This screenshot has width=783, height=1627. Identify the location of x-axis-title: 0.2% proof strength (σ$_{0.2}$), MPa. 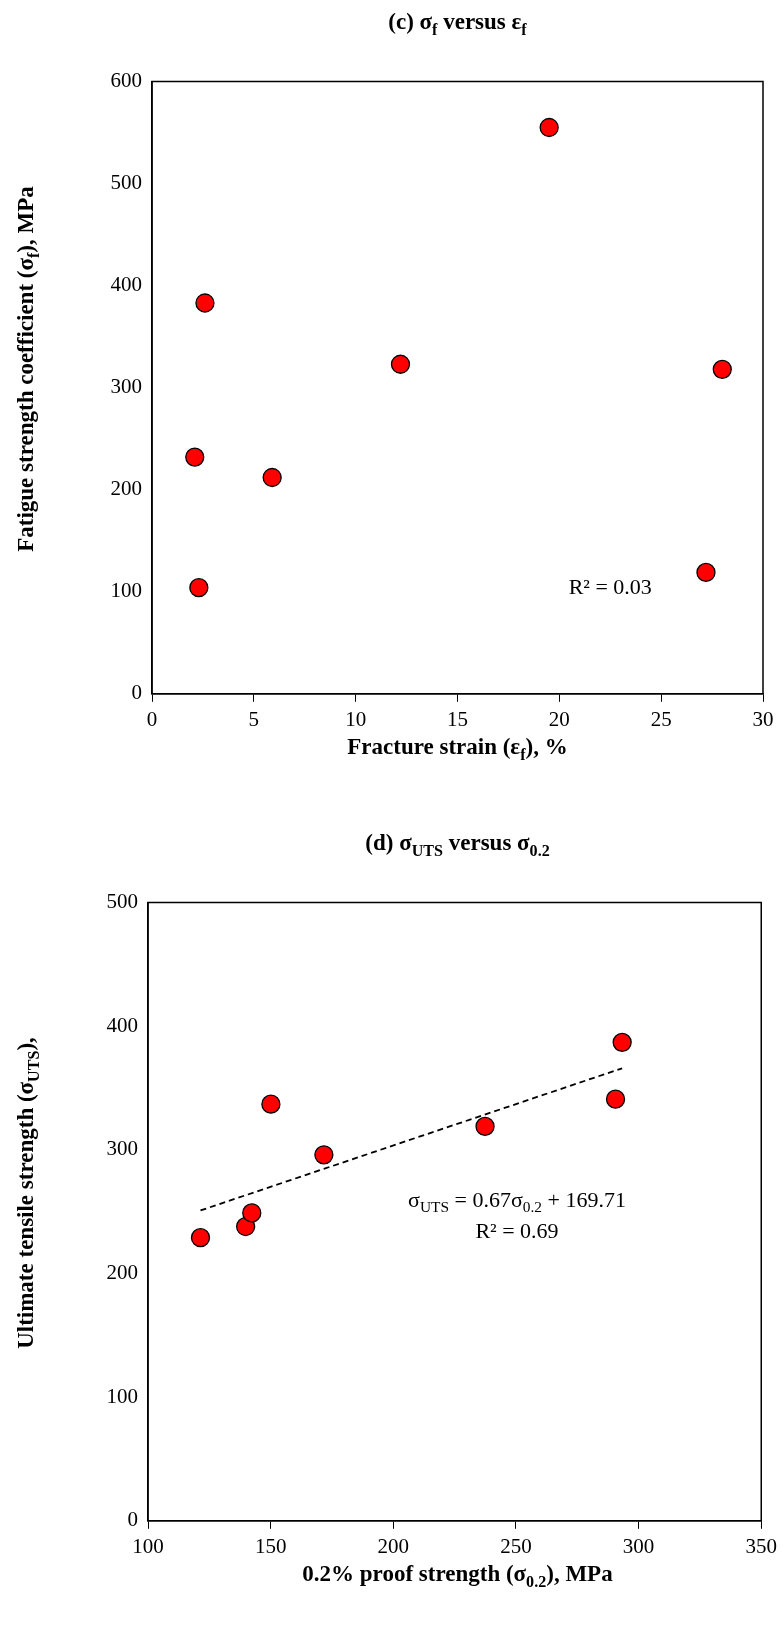
(457, 1576).